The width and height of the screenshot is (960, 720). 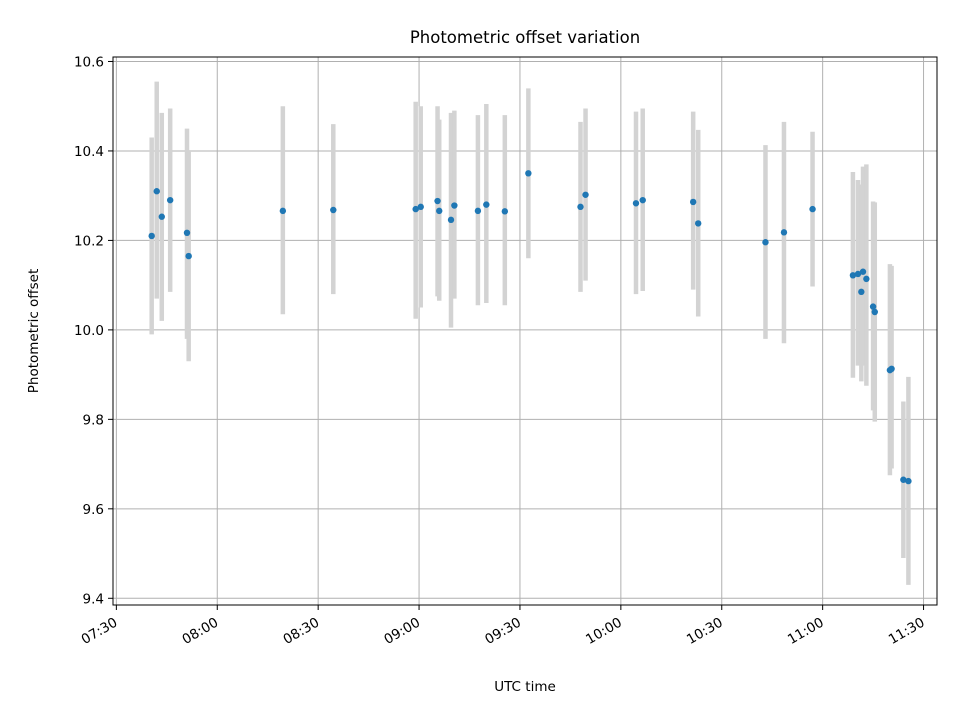 What do you see at coordinates (705, 631) in the screenshot?
I see `x-tick-label: 10:30` at bounding box center [705, 631].